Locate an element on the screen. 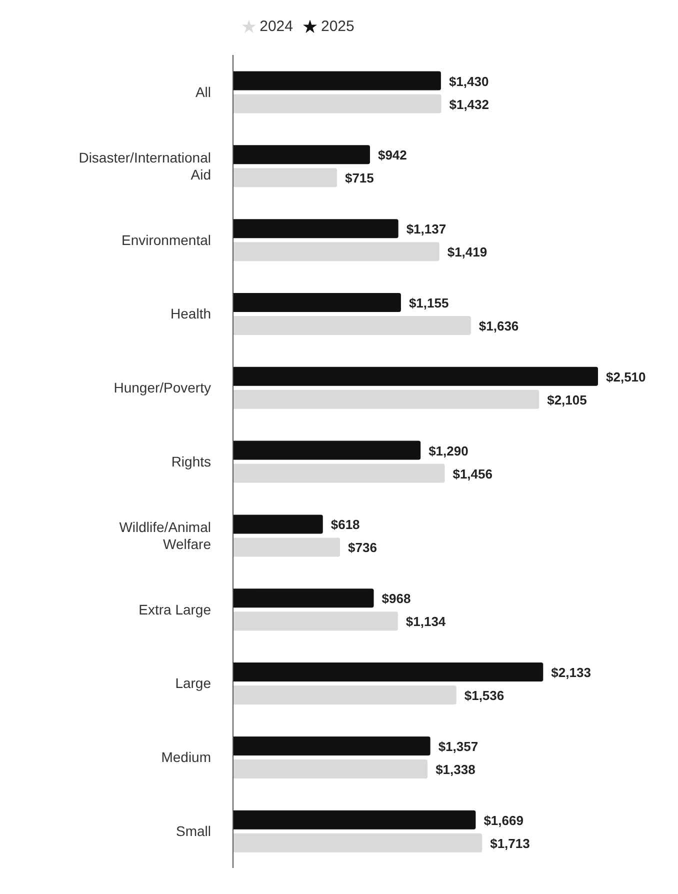 This screenshot has height=894, width=678. data-label: $2,510 is located at coordinates (626, 376).